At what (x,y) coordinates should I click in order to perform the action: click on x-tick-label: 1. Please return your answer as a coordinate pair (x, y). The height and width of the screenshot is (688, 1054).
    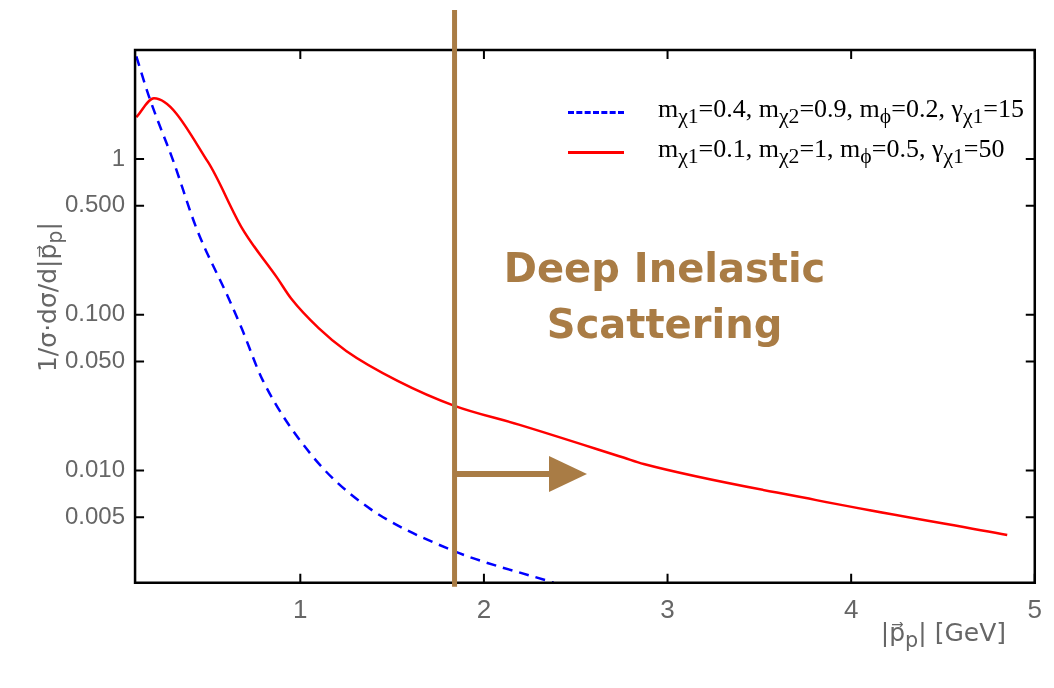
    Looking at the image, I should click on (300, 608).